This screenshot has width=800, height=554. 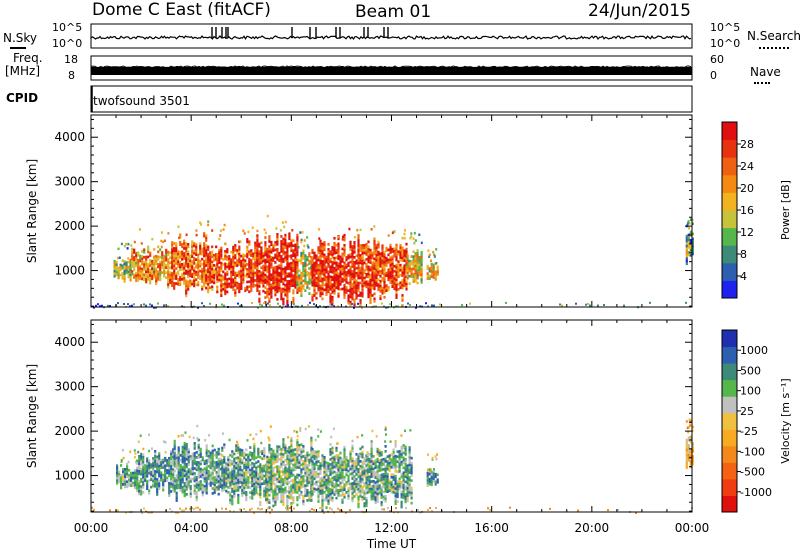 I want to click on colorbar-swatch, so click(x=729, y=254).